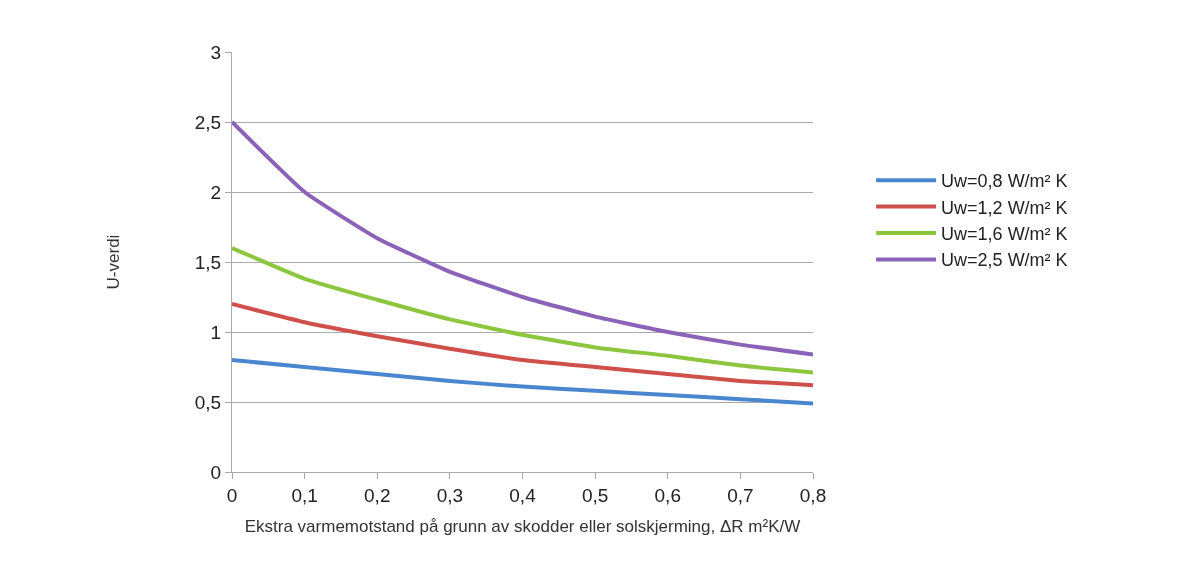  What do you see at coordinates (208, 402) in the screenshot?
I see `y-tick-label: 0,5` at bounding box center [208, 402].